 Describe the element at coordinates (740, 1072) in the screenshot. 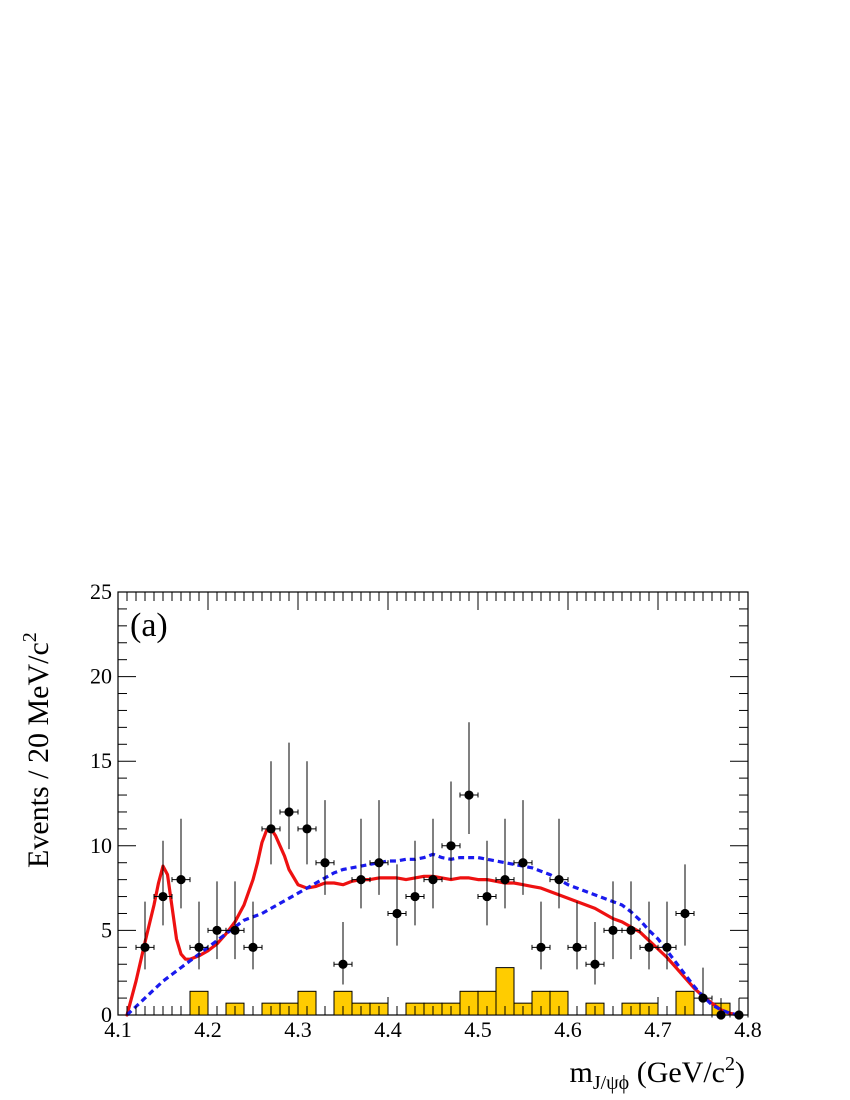

I see `x-axis-title-unit-close: )` at that location.